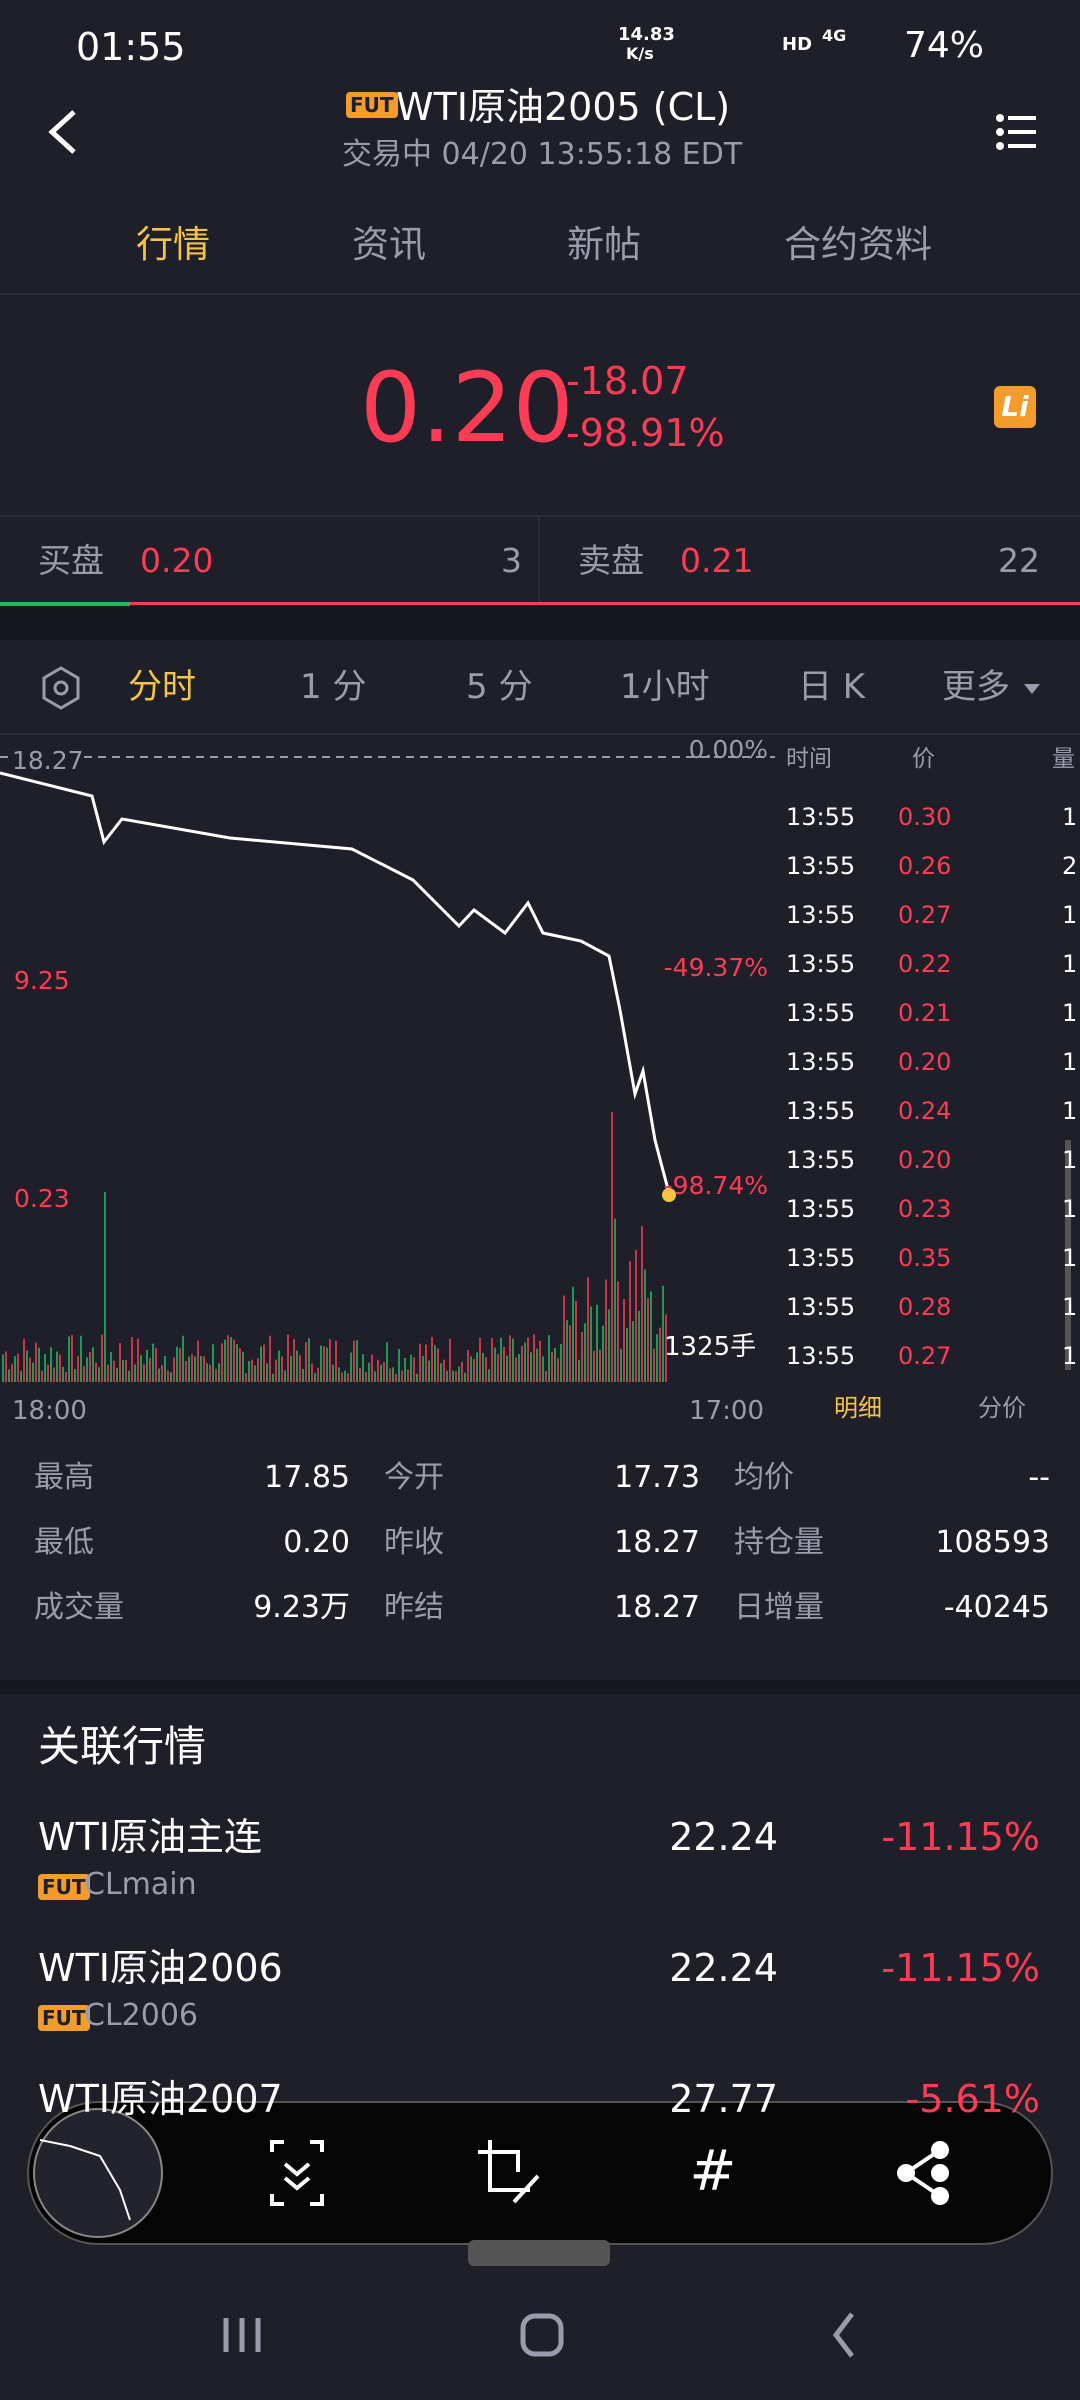 The height and width of the screenshot is (2400, 1080). What do you see at coordinates (1016, 132) in the screenshot?
I see `menu-button` at bounding box center [1016, 132].